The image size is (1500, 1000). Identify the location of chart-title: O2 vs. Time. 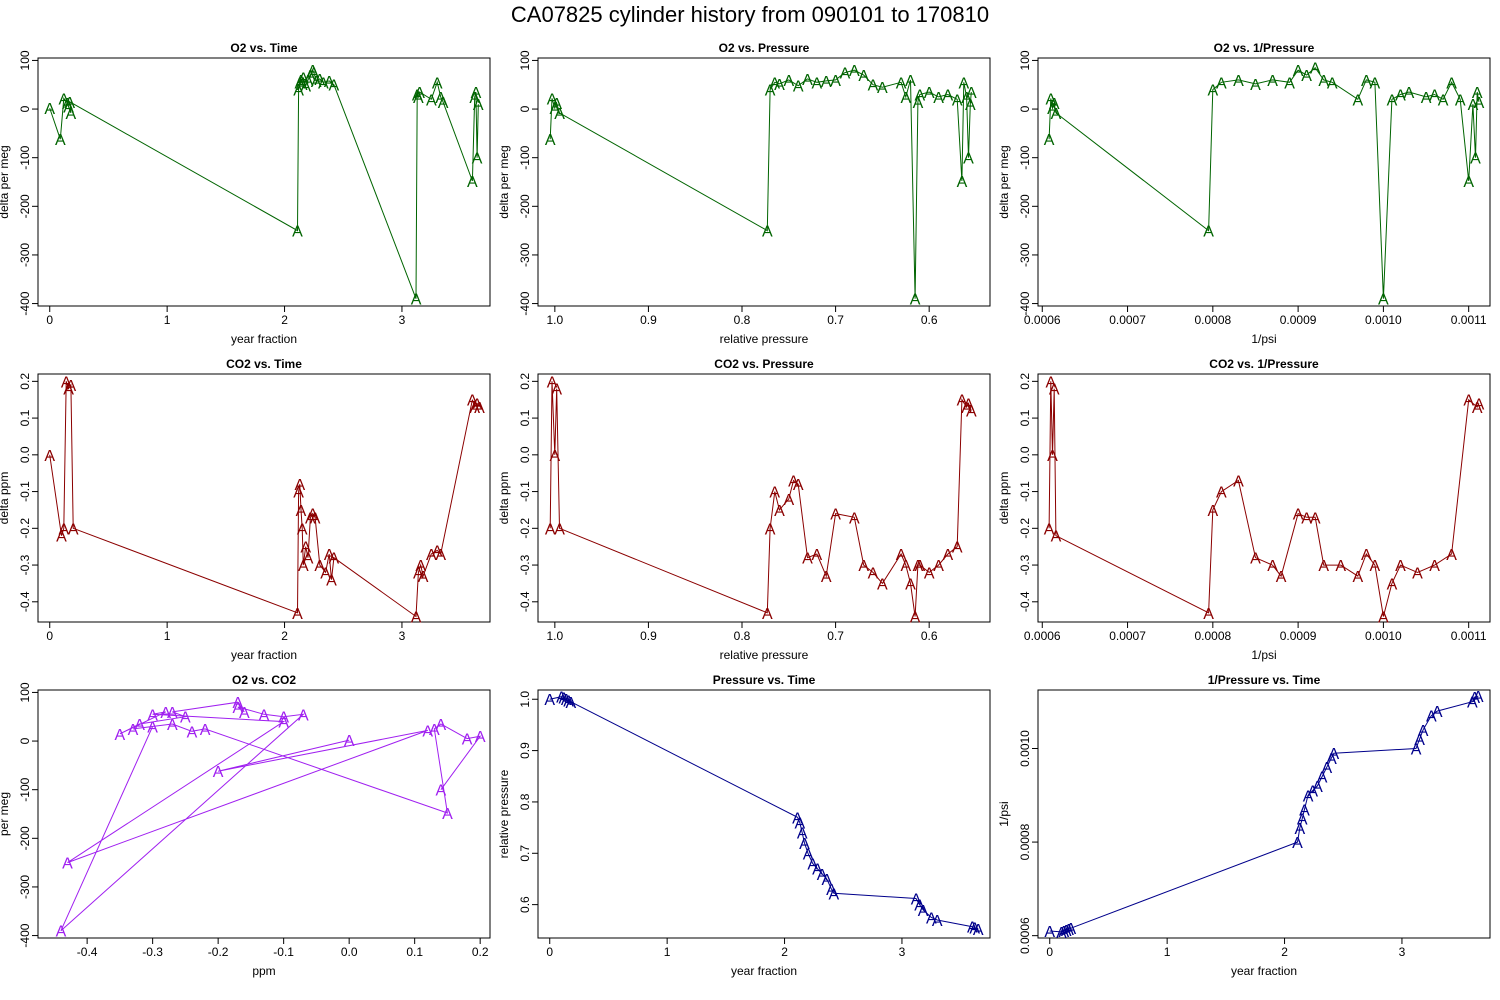
(263, 48).